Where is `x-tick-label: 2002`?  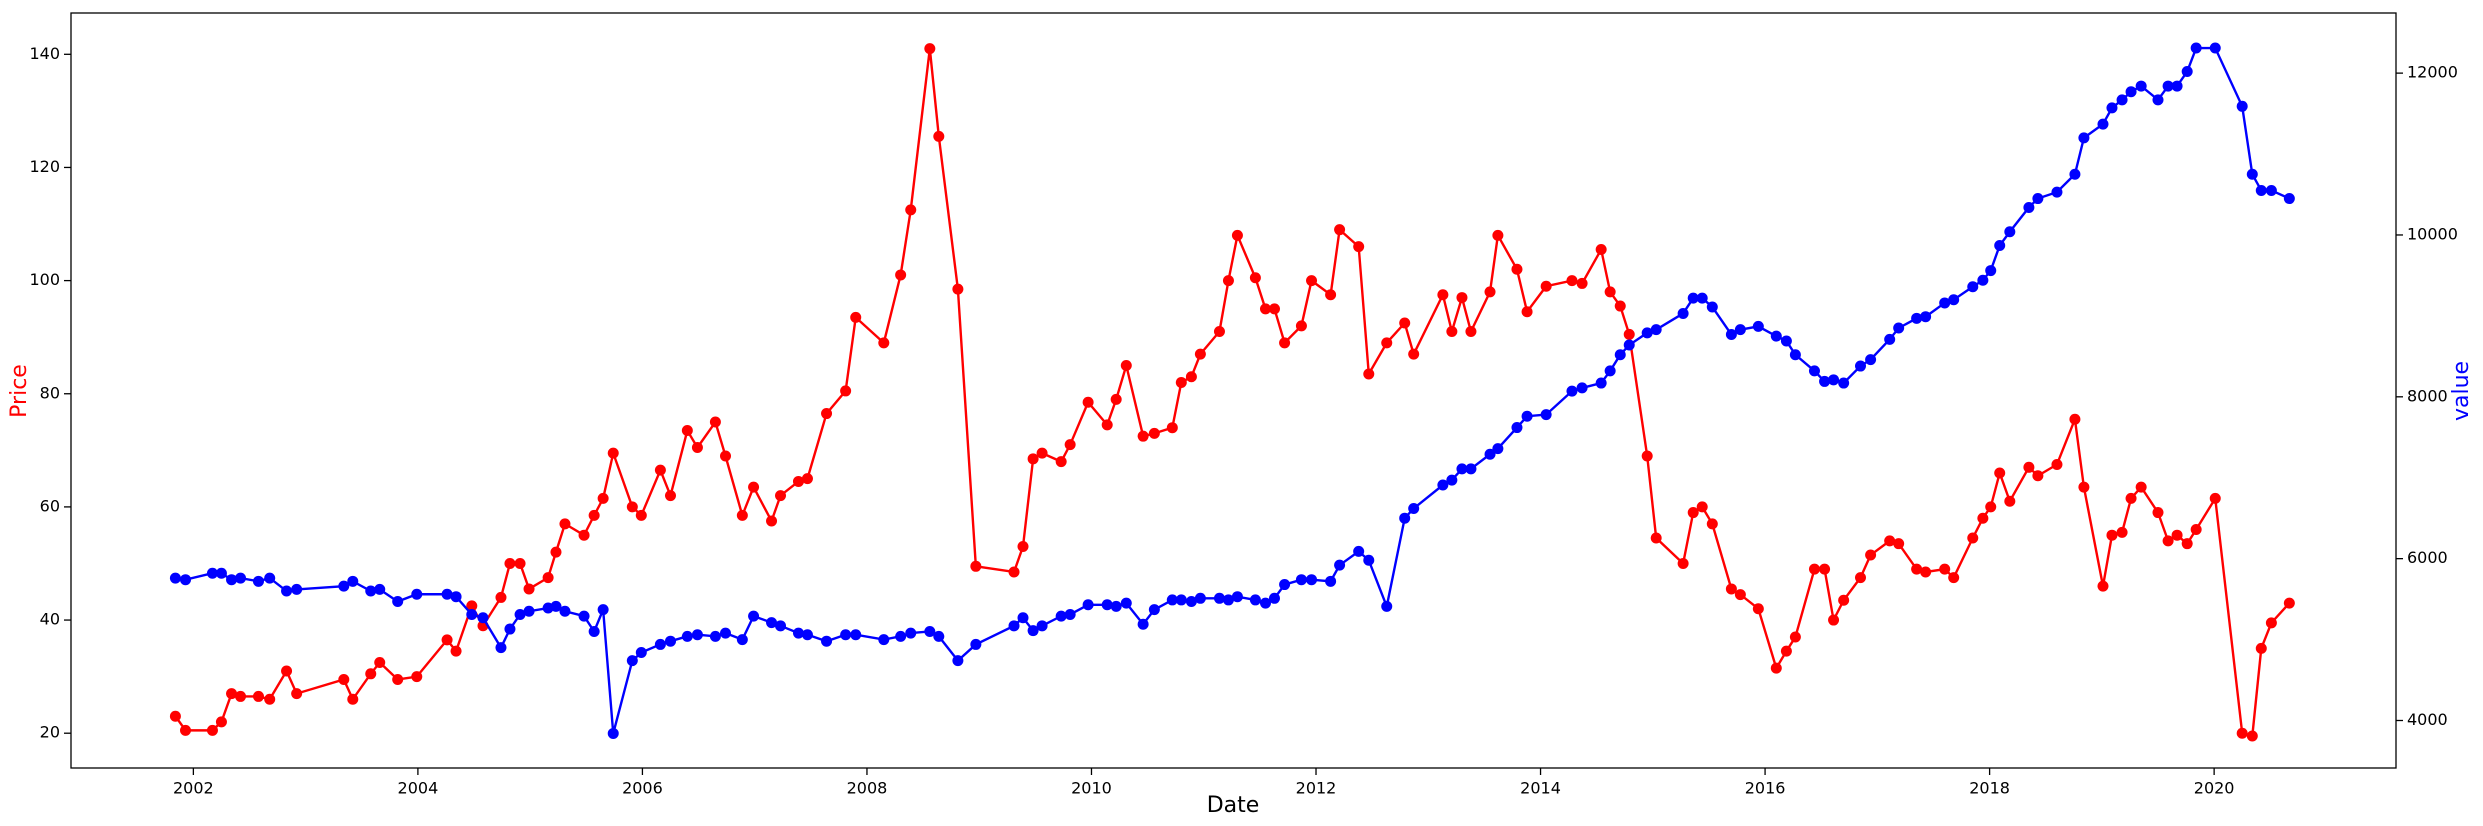 x-tick-label: 2002 is located at coordinates (193, 788).